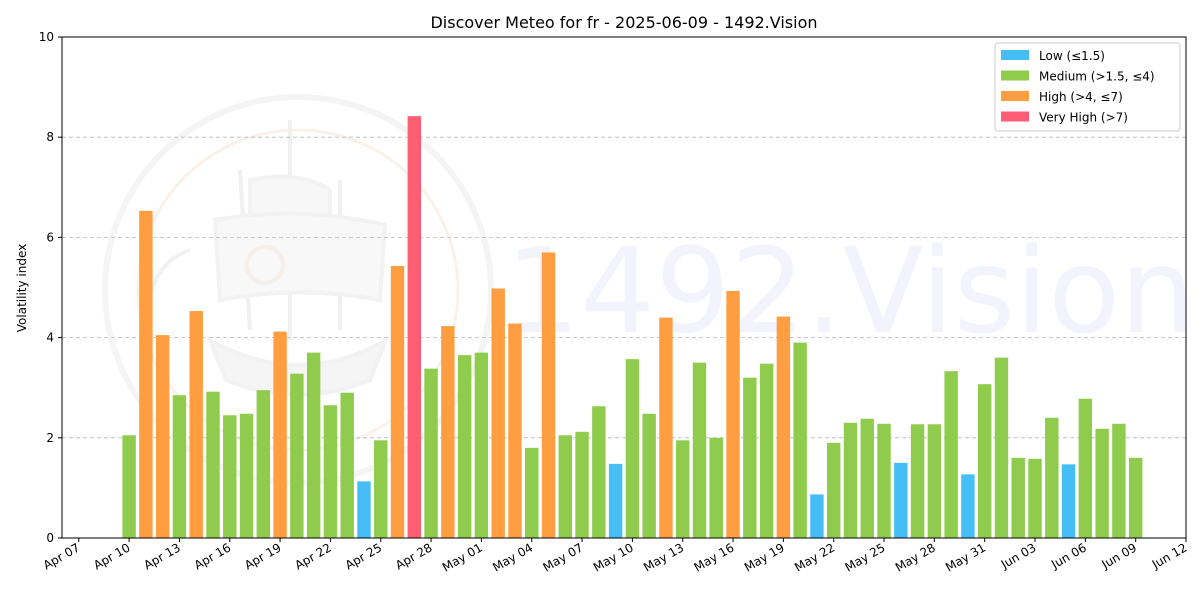 This screenshot has height=600, width=1200. Describe the element at coordinates (46, 37) in the screenshot. I see `y-tick-label: 10` at that location.